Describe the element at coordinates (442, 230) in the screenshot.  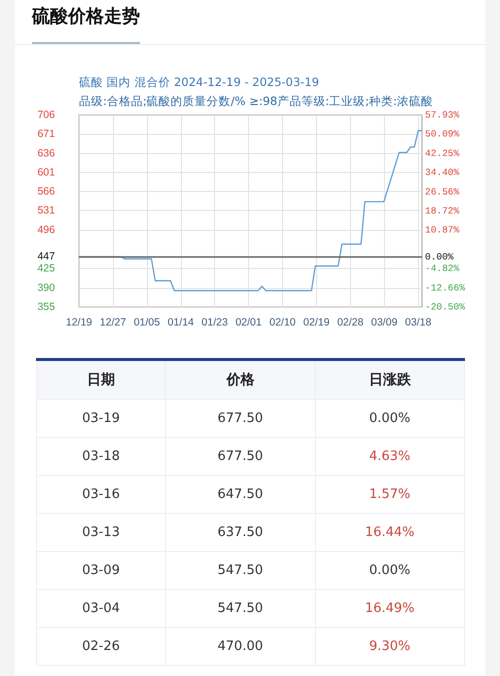
I see `y2-tick-label: 10.87%` at that location.